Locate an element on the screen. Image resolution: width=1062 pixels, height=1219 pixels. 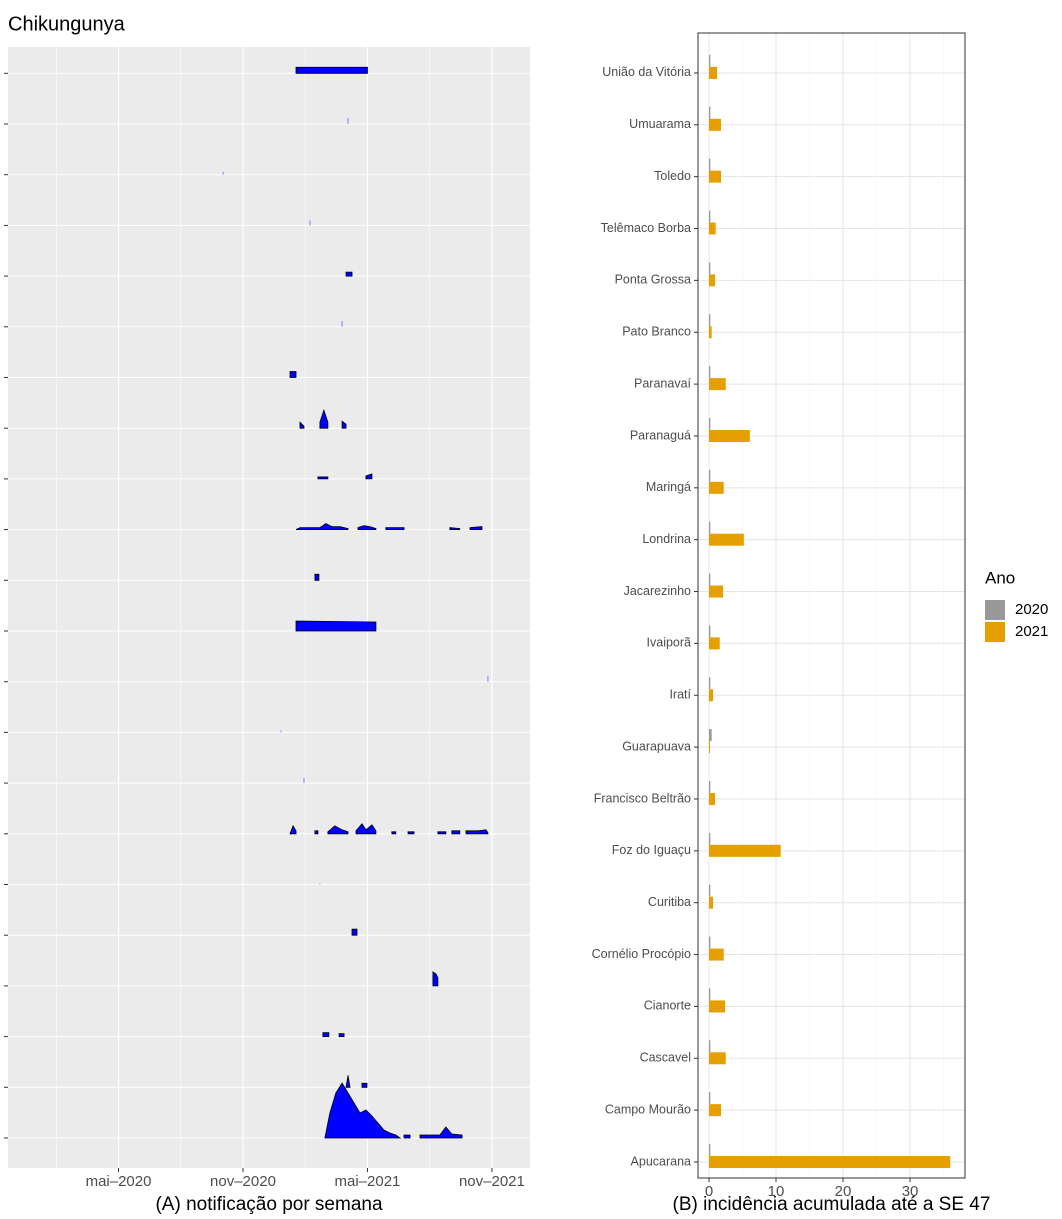
y-tick-label: Cascavel is located at coordinates (665, 1058).